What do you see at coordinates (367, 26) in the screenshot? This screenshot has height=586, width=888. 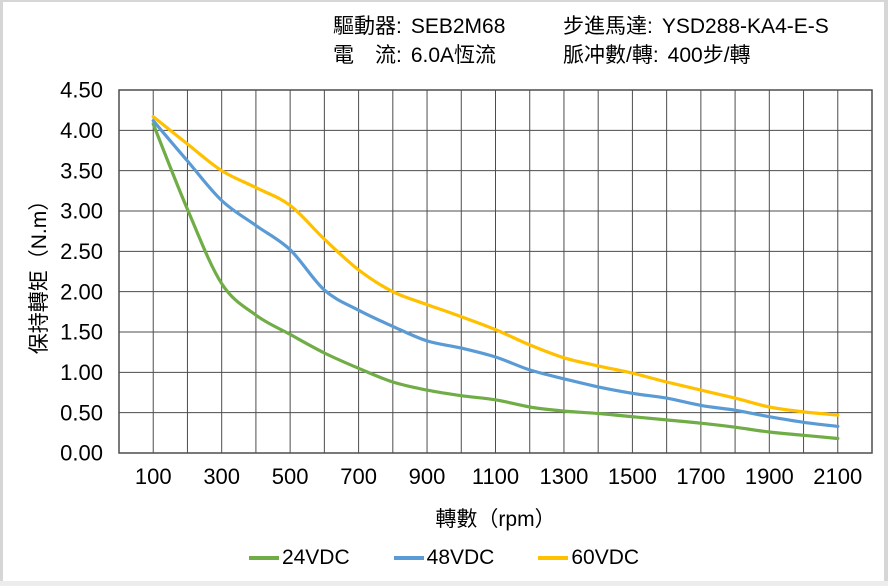 I see `driver-label: 驅動器:` at bounding box center [367, 26].